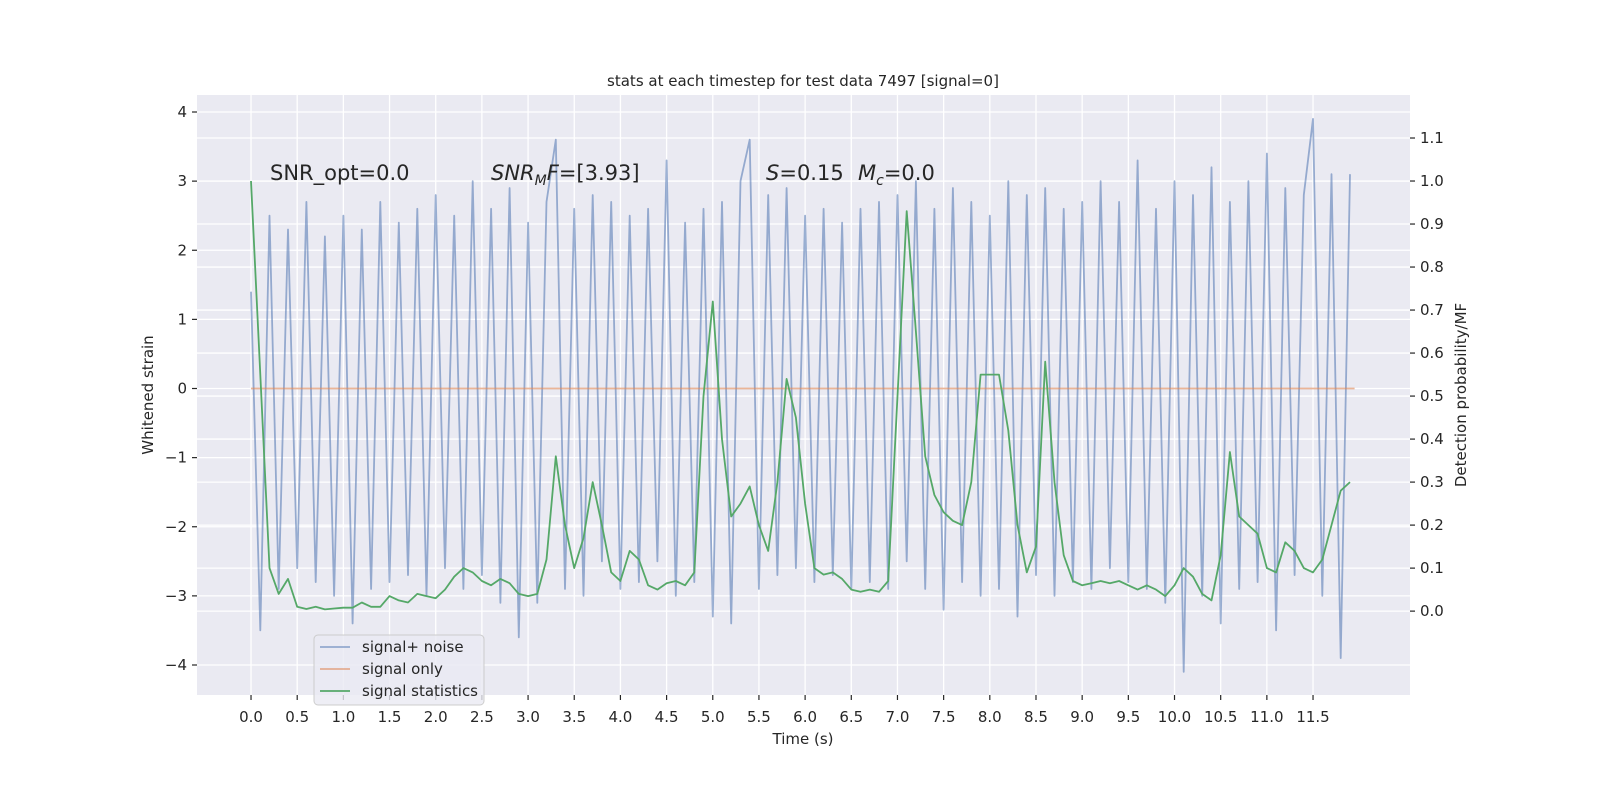 This screenshot has height=800, width=1600. What do you see at coordinates (1432, 353) in the screenshot?
I see `y2-tick-label: 0.6` at bounding box center [1432, 353].